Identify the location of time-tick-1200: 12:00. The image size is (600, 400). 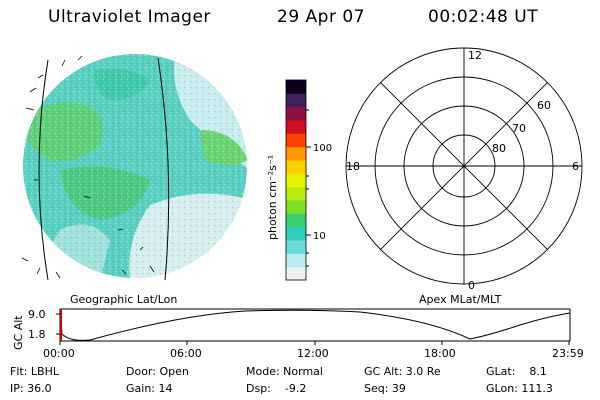
(313, 353).